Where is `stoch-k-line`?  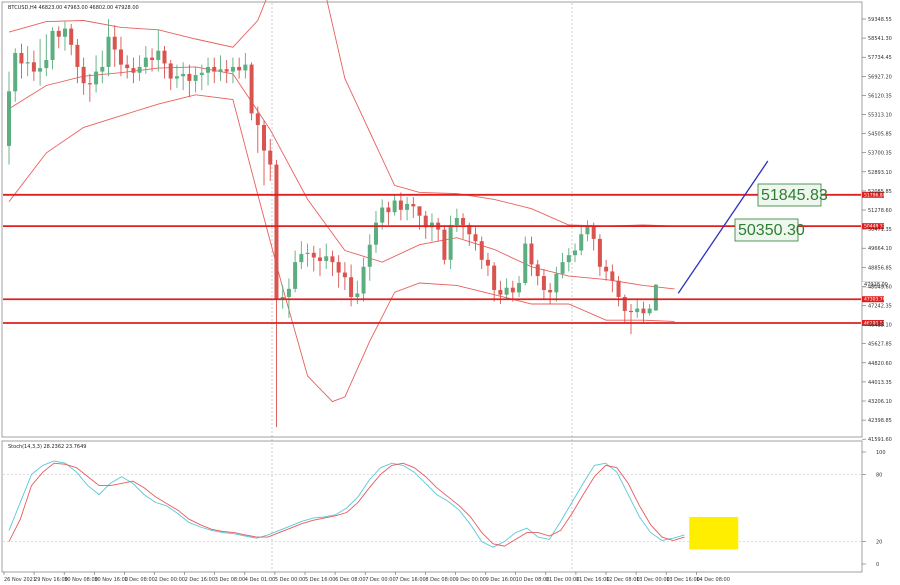 stoch-k-line is located at coordinates (346, 504).